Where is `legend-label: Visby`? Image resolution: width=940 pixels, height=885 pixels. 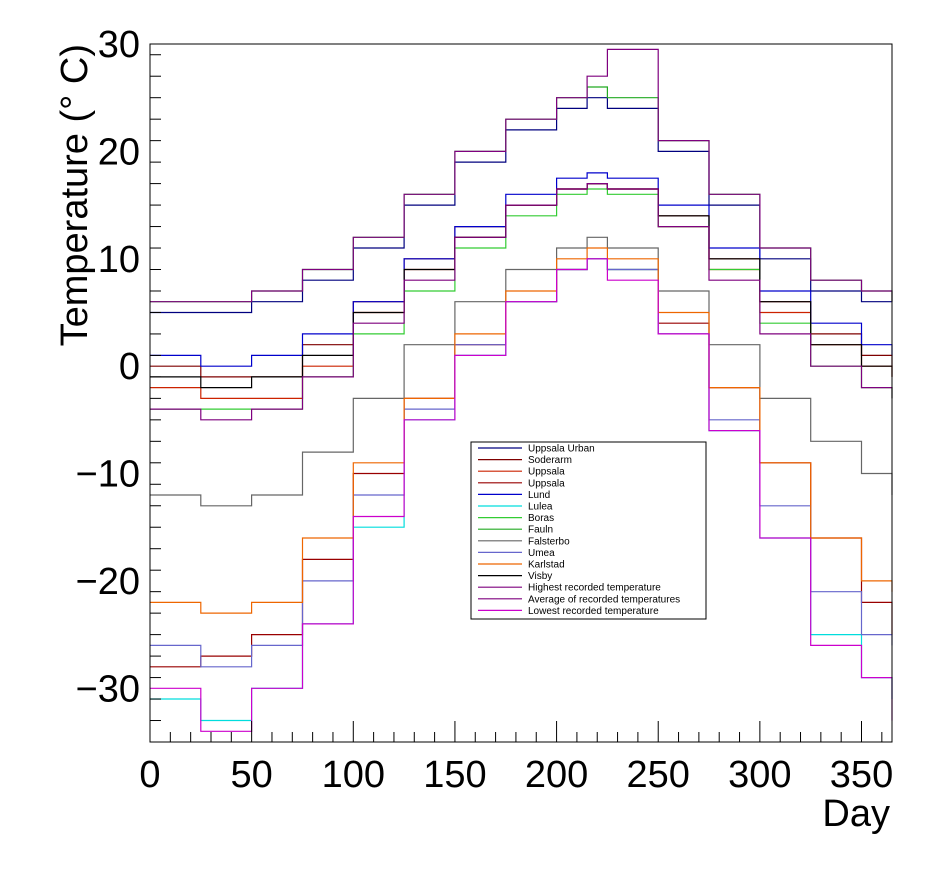
legend-label: Visby is located at coordinates (540, 576).